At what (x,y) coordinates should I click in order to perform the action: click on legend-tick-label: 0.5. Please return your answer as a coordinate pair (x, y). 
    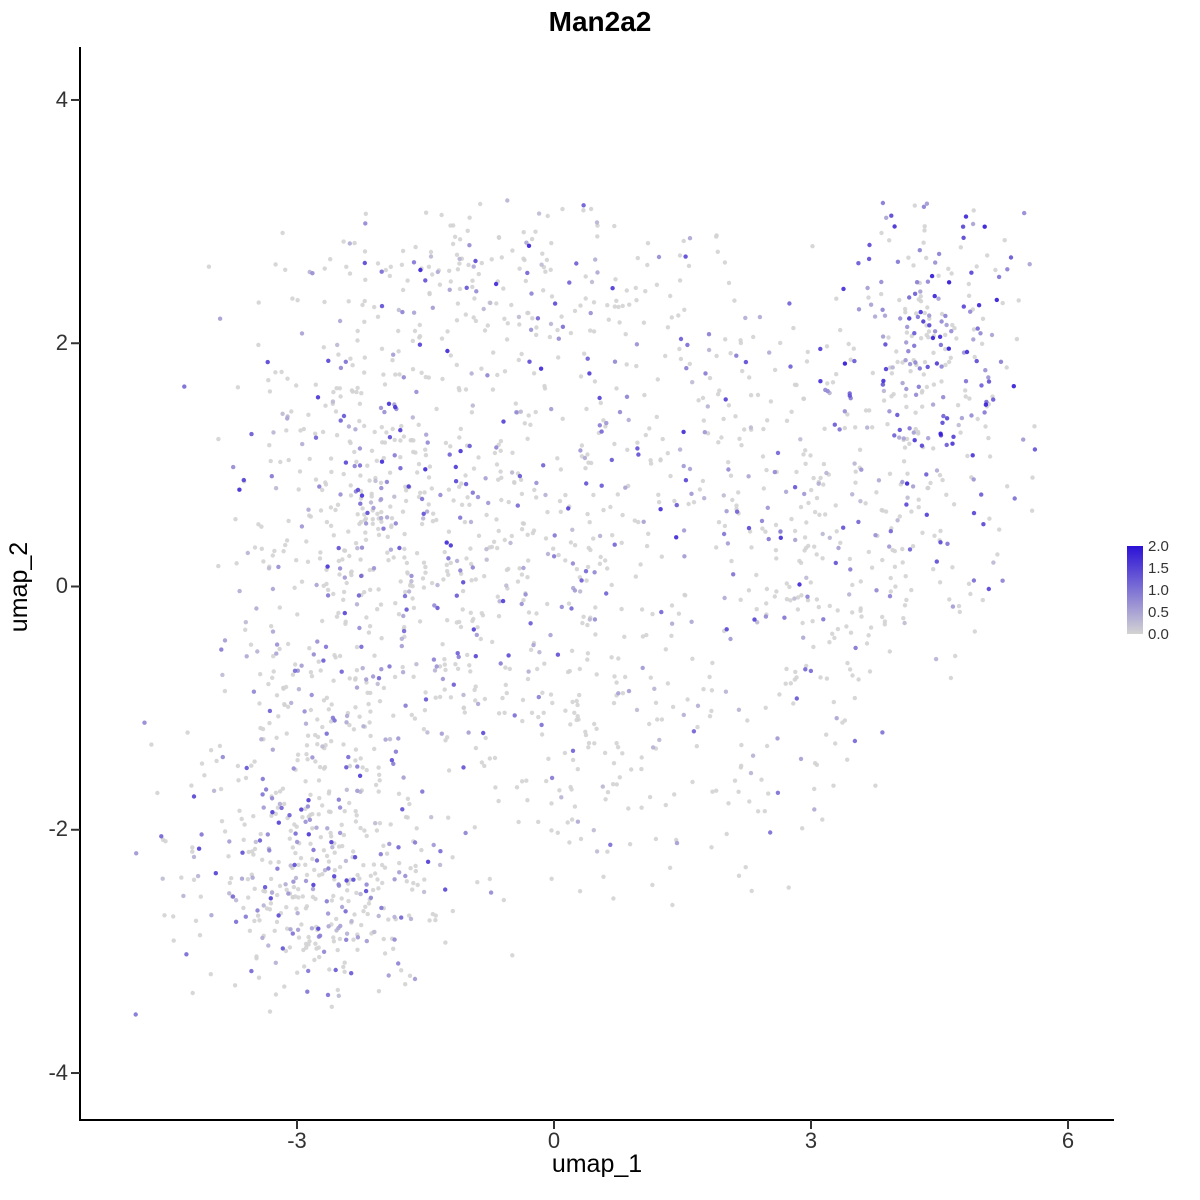
    Looking at the image, I should click on (1158, 612).